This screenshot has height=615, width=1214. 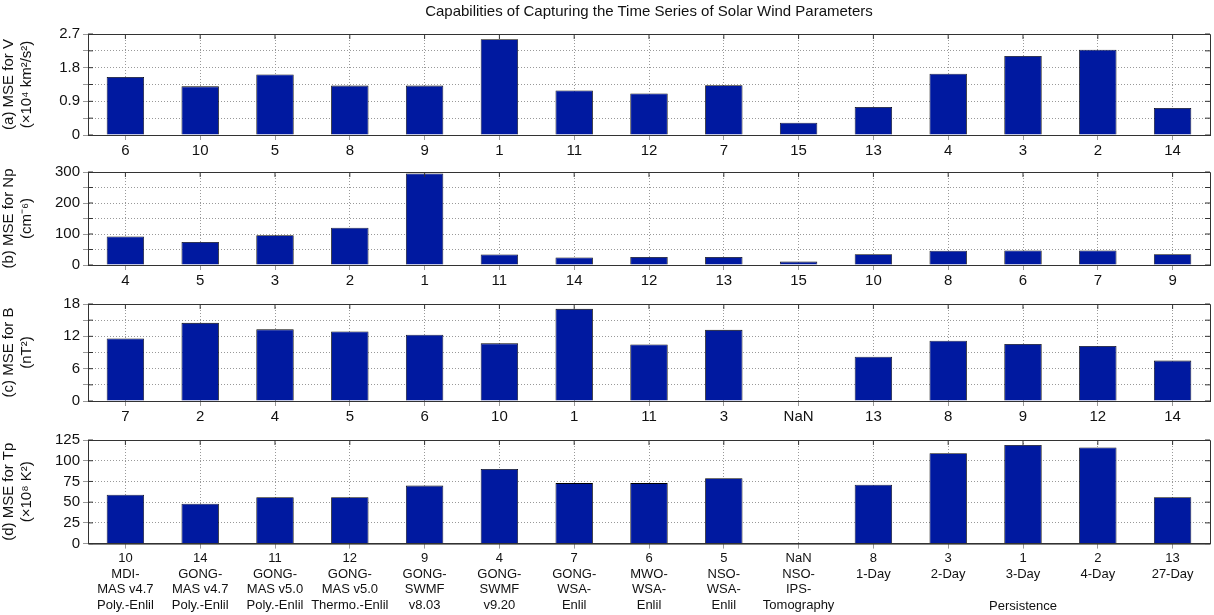 I want to click on x-tick-label: 9 GONG- SWMF v8.03, so click(x=424, y=580).